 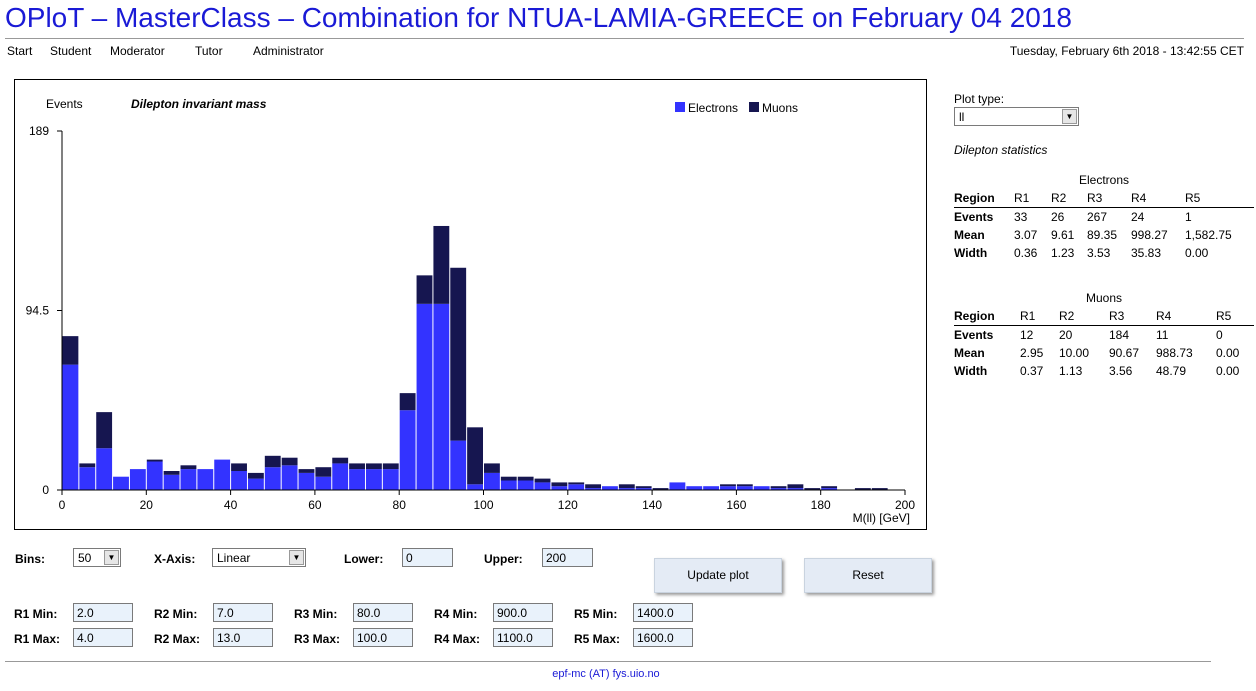 What do you see at coordinates (718, 575) in the screenshot?
I see `update-plot-button: Update plot` at bounding box center [718, 575].